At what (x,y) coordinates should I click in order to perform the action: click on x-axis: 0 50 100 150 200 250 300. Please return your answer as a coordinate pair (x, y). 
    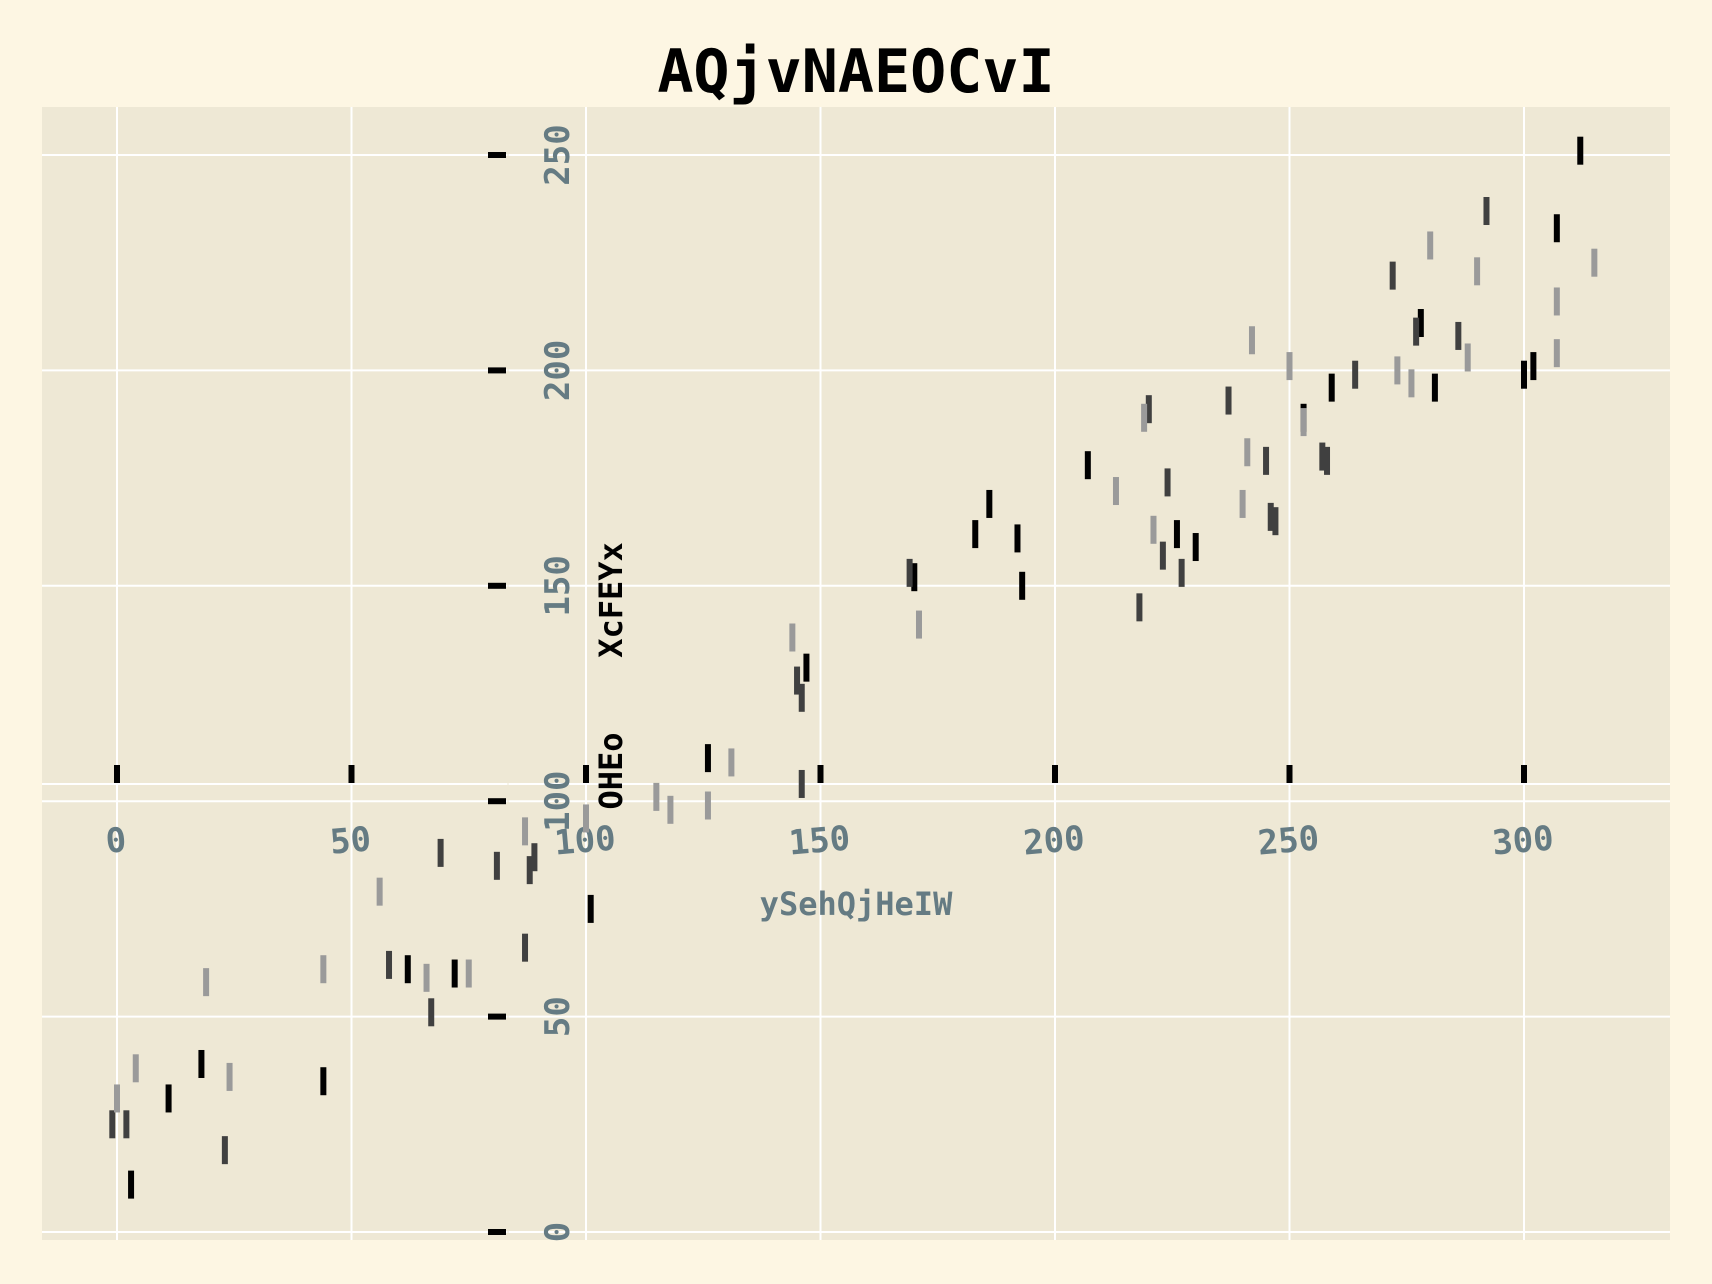
    Looking at the image, I should click on (829, 814).